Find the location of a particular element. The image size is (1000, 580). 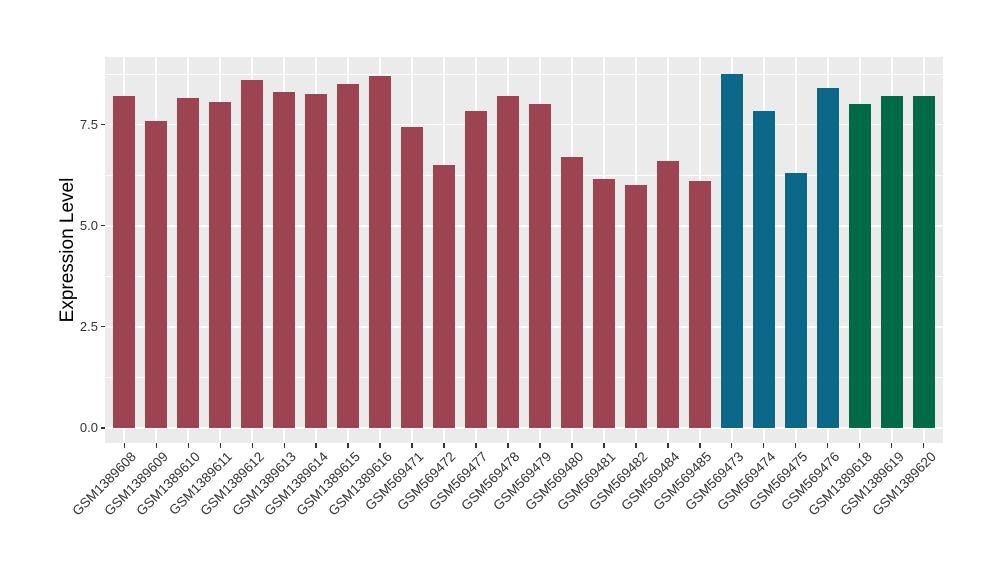

bar-GSM569478 is located at coordinates (508, 262).